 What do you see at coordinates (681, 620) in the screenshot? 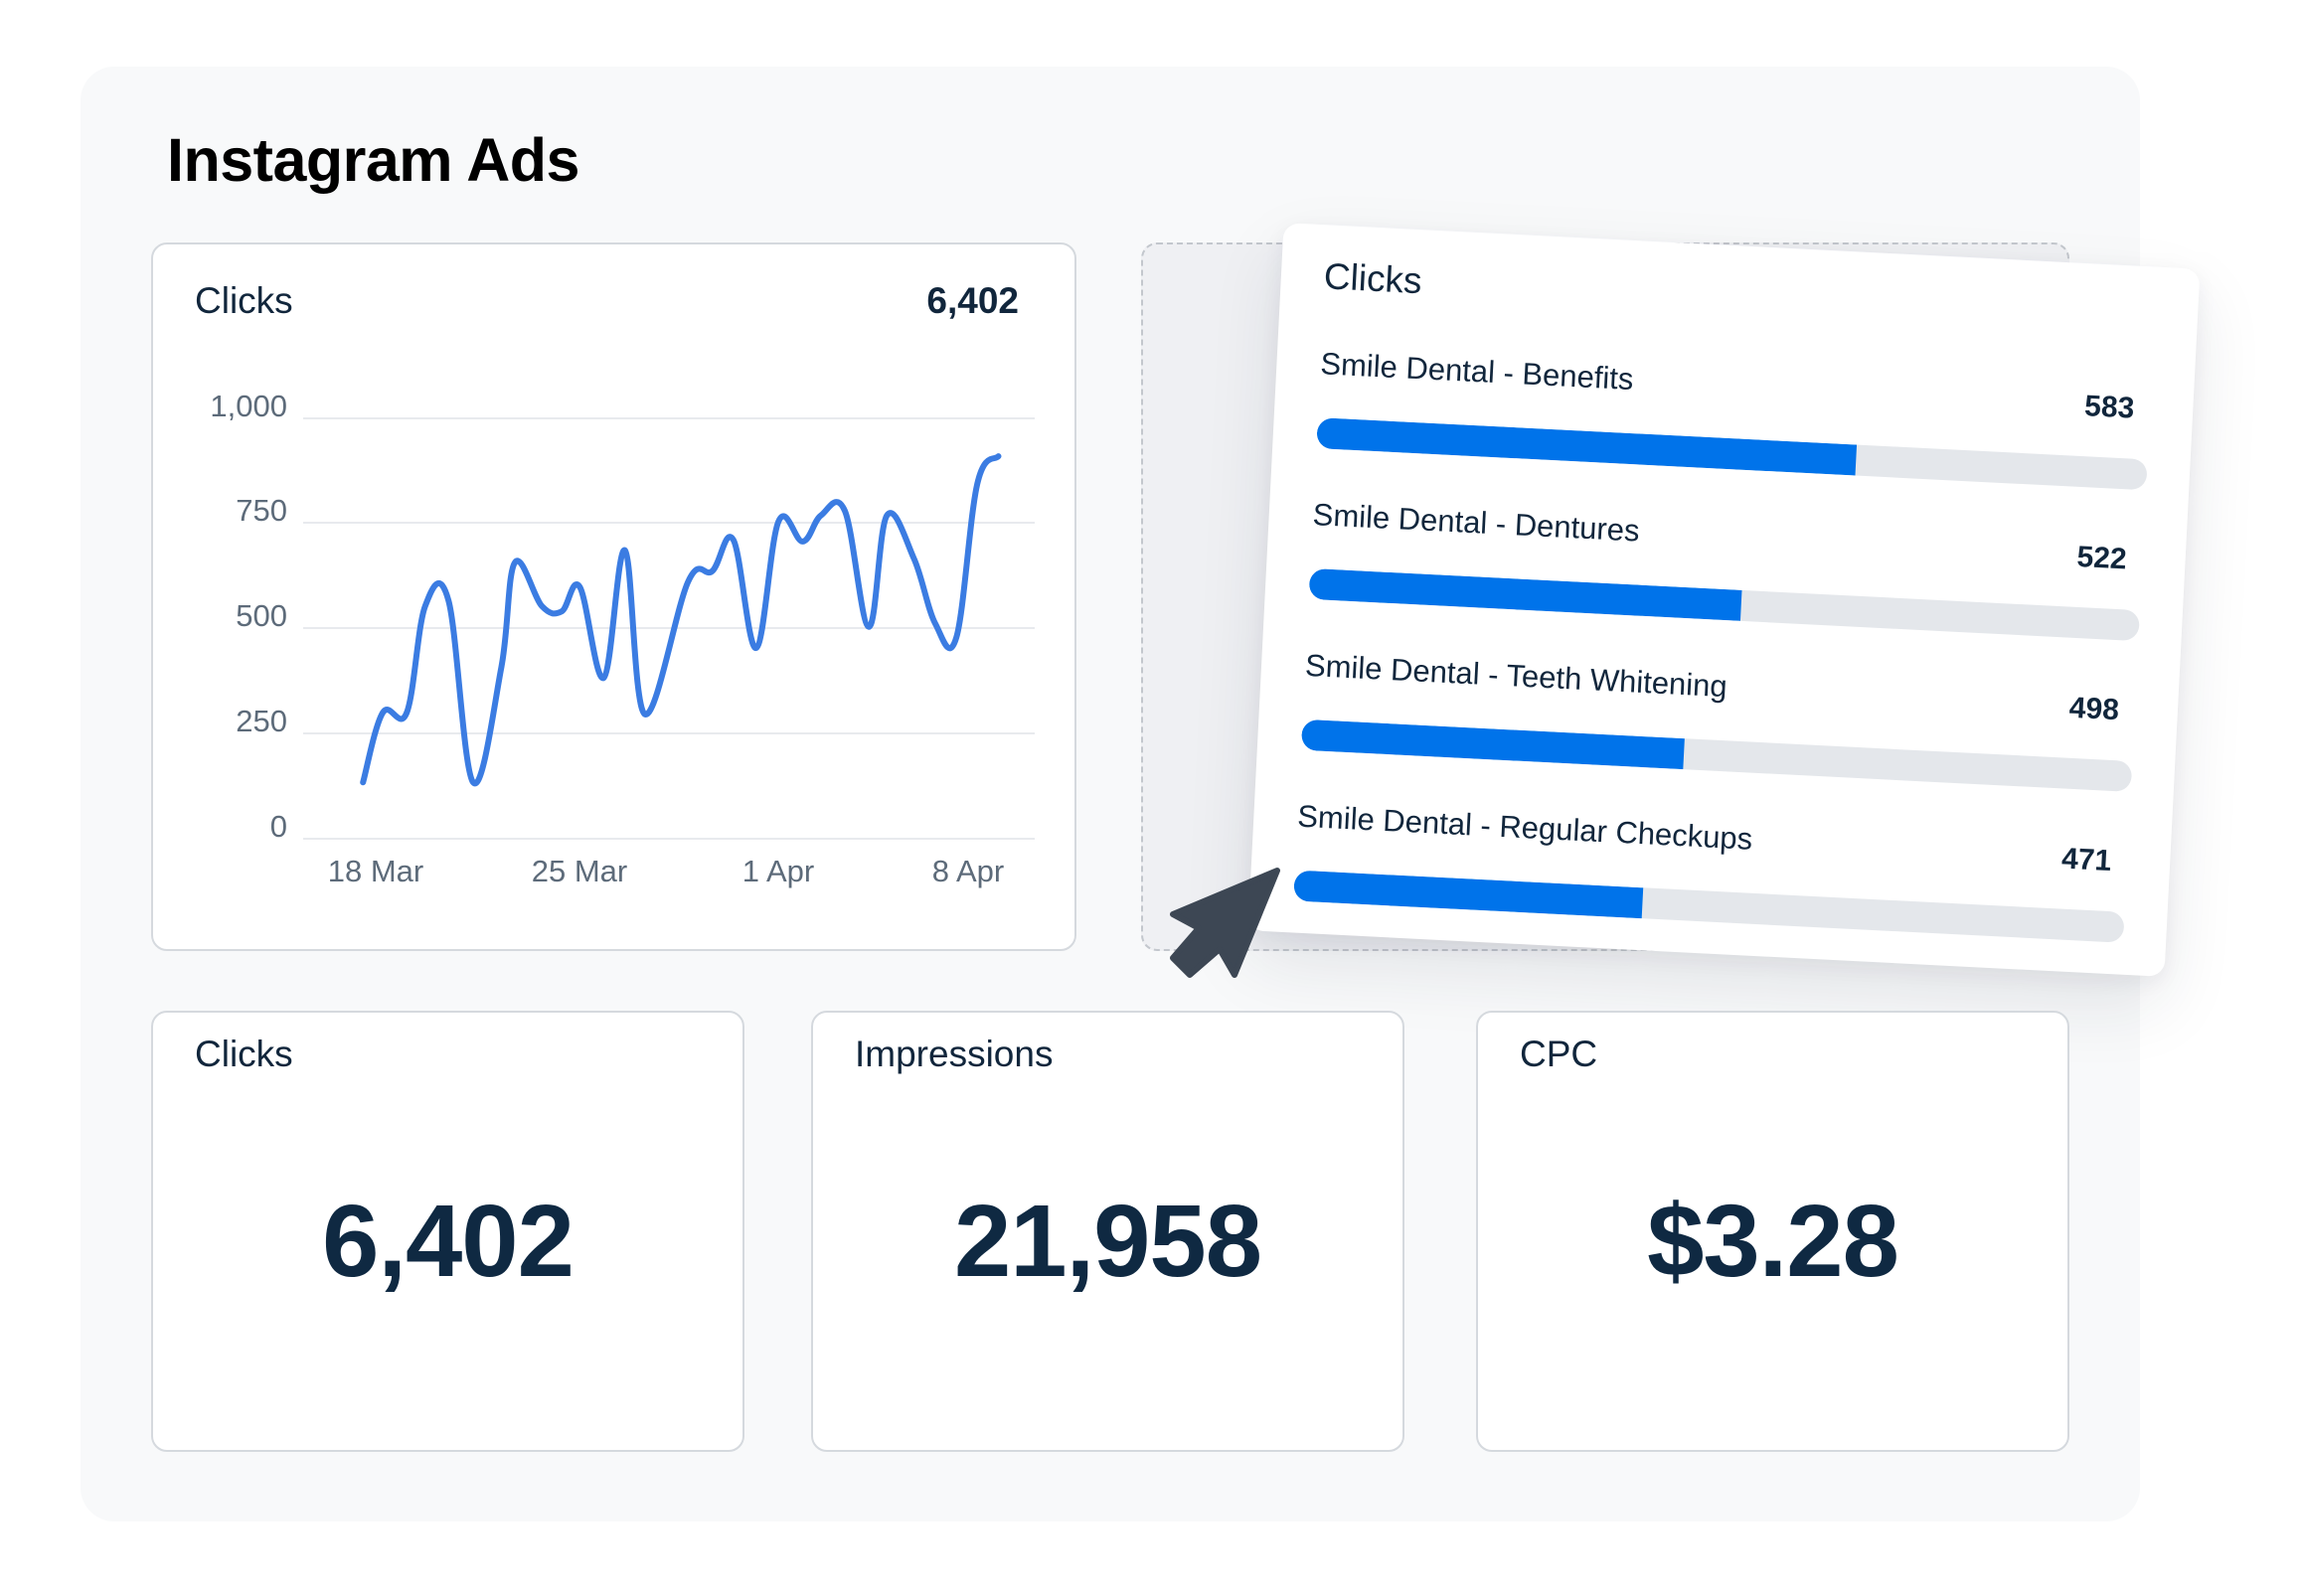
I see `clicks-series-line` at bounding box center [681, 620].